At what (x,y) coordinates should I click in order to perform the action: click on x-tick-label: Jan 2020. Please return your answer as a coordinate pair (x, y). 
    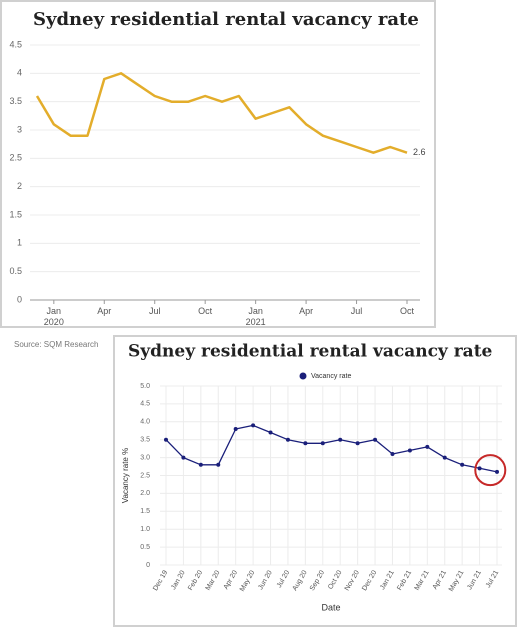
    Looking at the image, I should click on (53, 316).